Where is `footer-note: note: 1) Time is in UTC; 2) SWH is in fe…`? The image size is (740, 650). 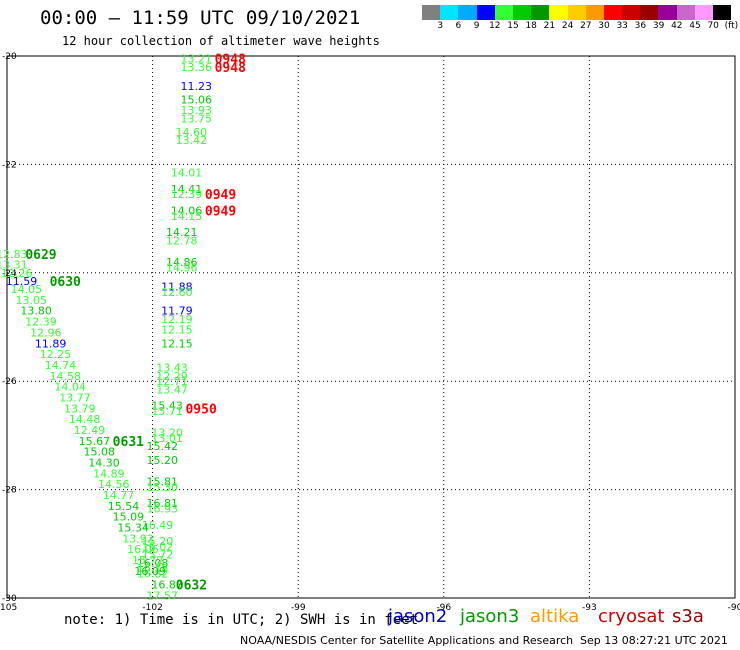
footer-note: note: 1) Time is in UTC; 2) SWH is in fe… is located at coordinates (241, 620).